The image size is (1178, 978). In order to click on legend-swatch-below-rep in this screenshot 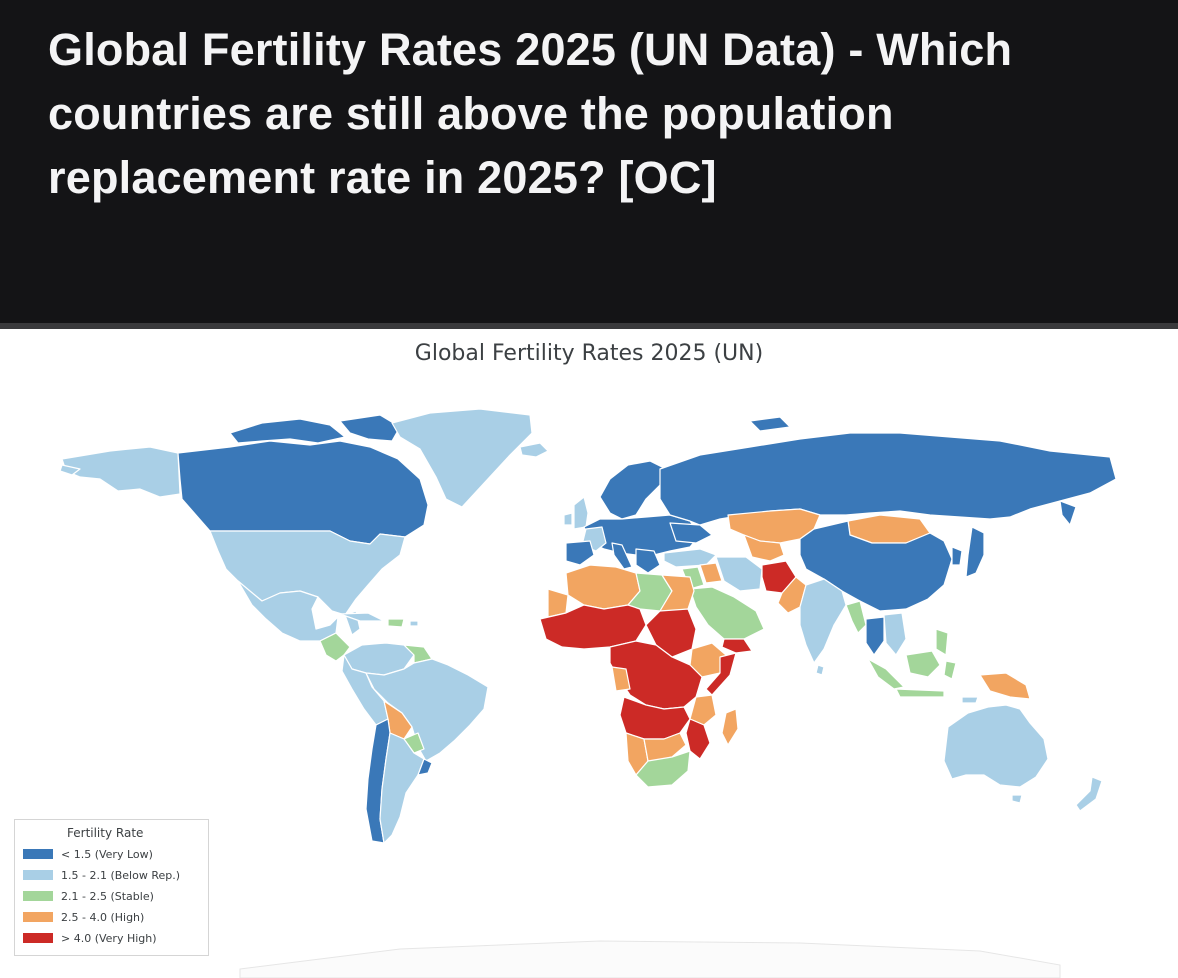, I will do `click(38, 875)`.